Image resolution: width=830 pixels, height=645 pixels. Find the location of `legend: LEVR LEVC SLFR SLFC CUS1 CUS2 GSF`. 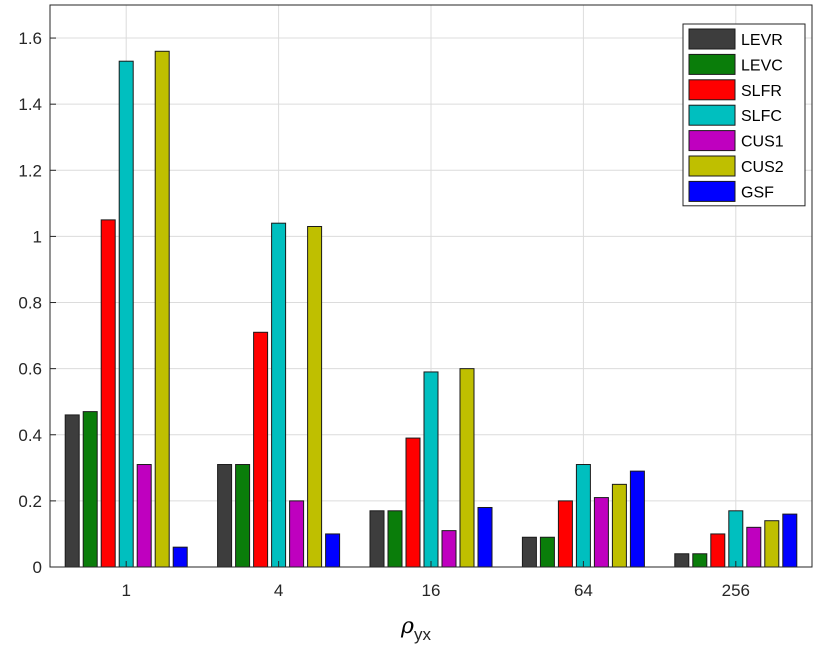

legend: LEVR LEVC SLFR SLFC CUS1 CUS2 GSF is located at coordinates (744, 115).